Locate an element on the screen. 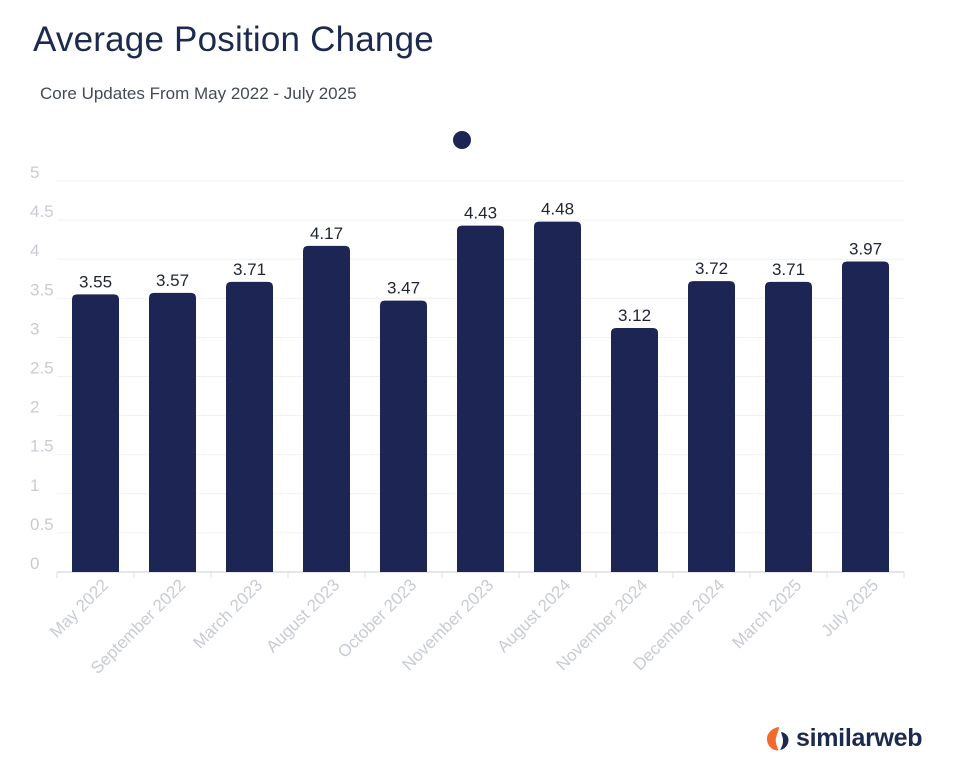  similarweb-logo-text: similarweb is located at coordinates (859, 738).